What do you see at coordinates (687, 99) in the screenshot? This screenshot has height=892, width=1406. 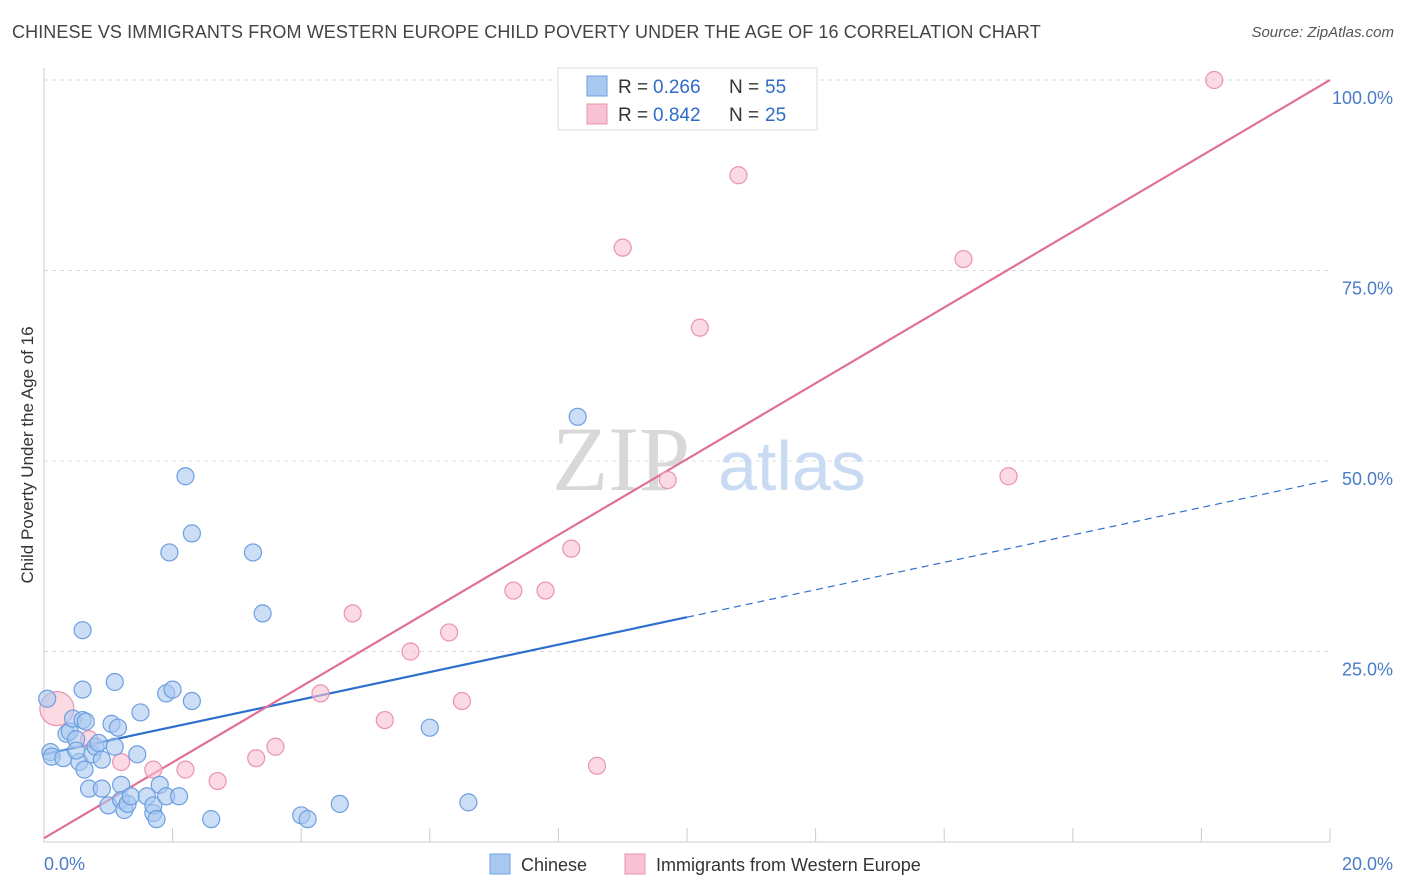 I see `correlation-legend: R = 0.266 N = 55 R = 0.842 N = 25` at bounding box center [687, 99].